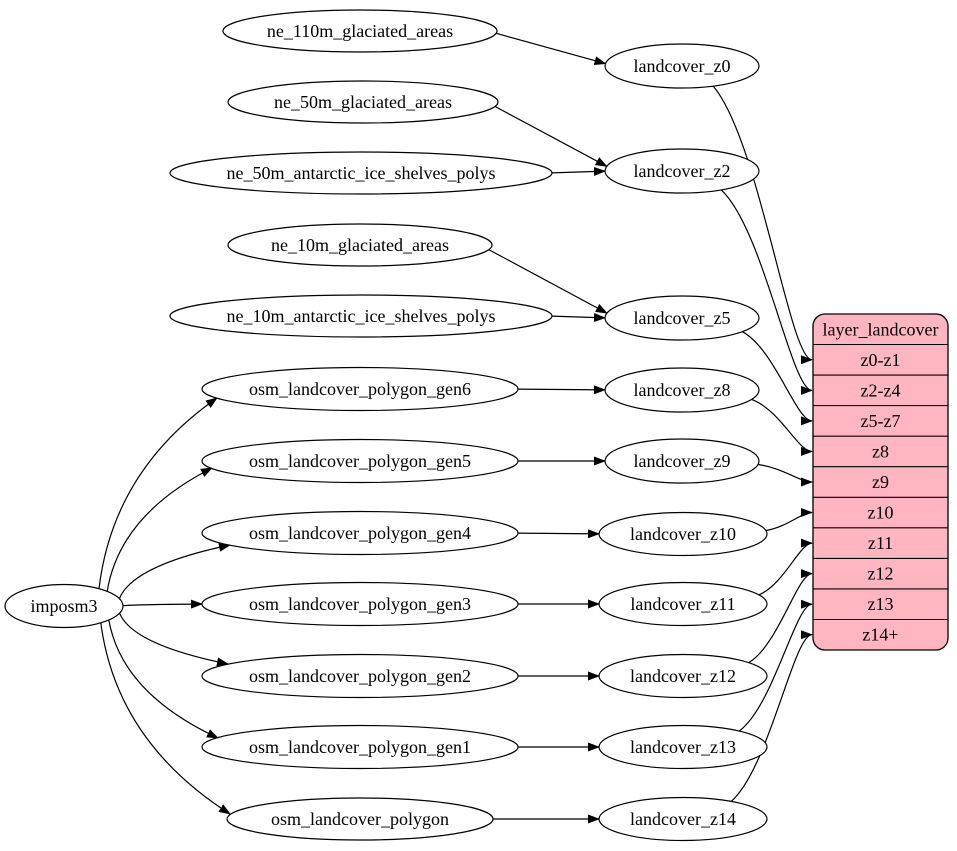 Image resolution: width=957 pixels, height=851 pixels. I want to click on node-label: landcover_z12, so click(683, 676).